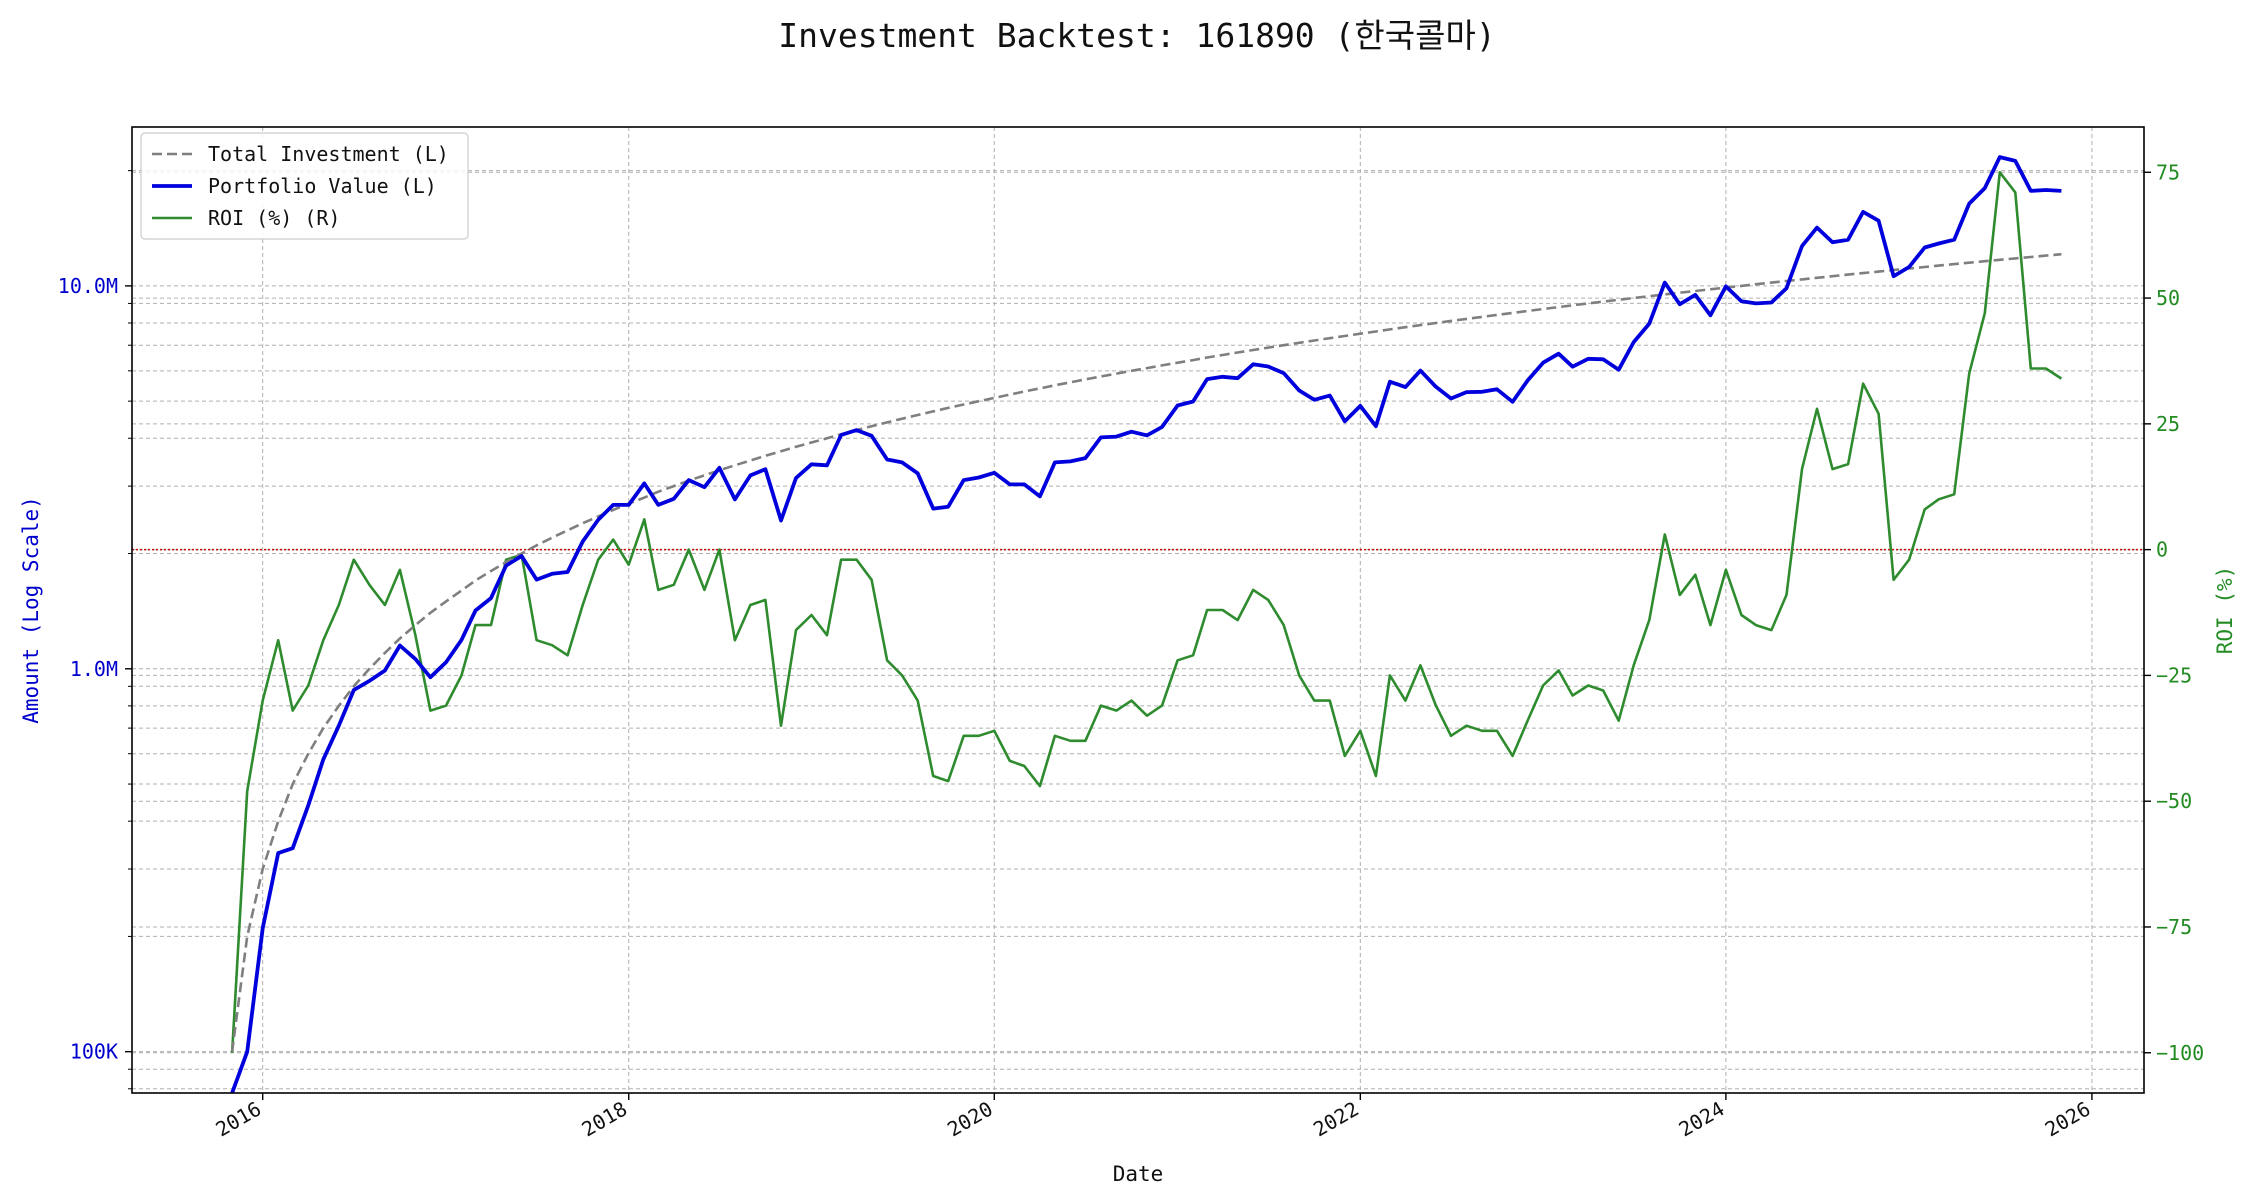 The image size is (2250, 1200). I want to click on legend-entry-roi: ROI (%) (R), so click(246, 218).